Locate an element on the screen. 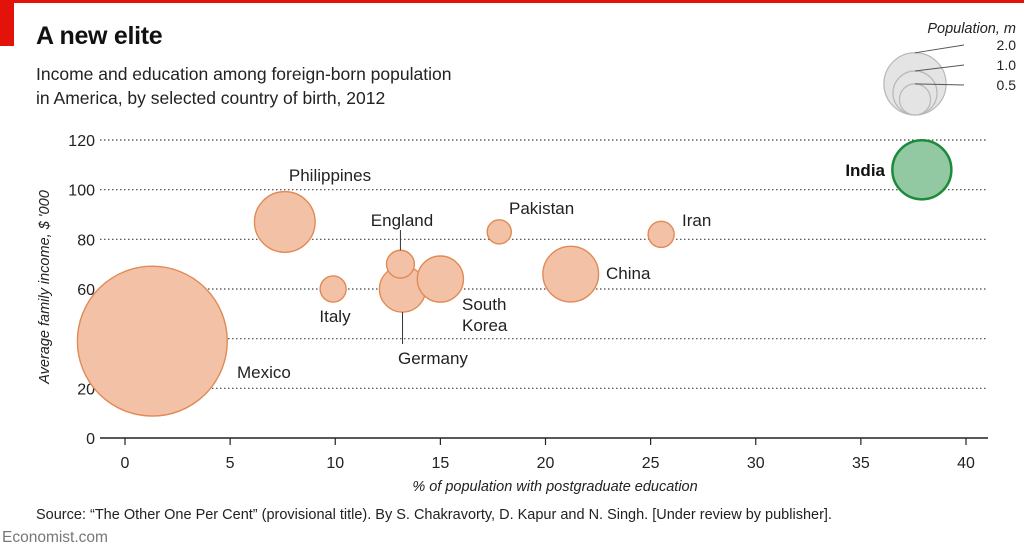  y-tick-label: 120 is located at coordinates (81, 141).